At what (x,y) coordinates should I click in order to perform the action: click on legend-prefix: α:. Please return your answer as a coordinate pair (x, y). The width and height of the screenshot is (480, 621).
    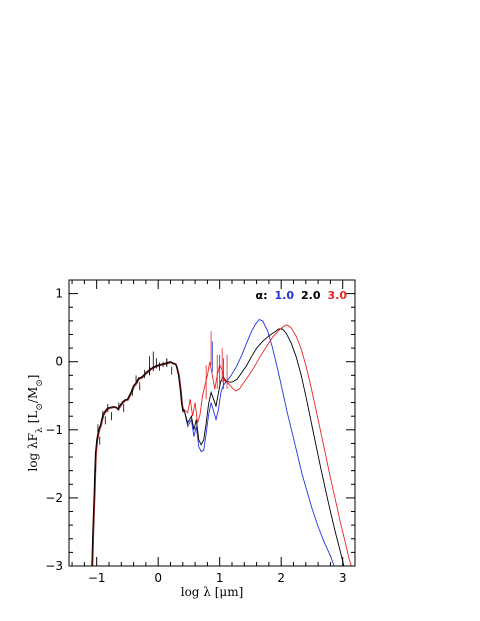
    Looking at the image, I should click on (262, 295).